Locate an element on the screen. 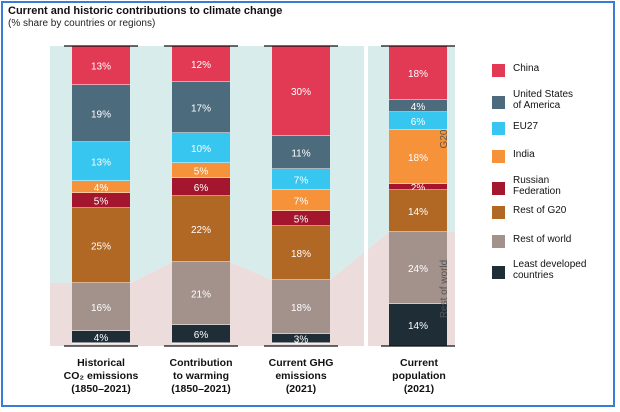  data-label: 16% is located at coordinates (101, 308).